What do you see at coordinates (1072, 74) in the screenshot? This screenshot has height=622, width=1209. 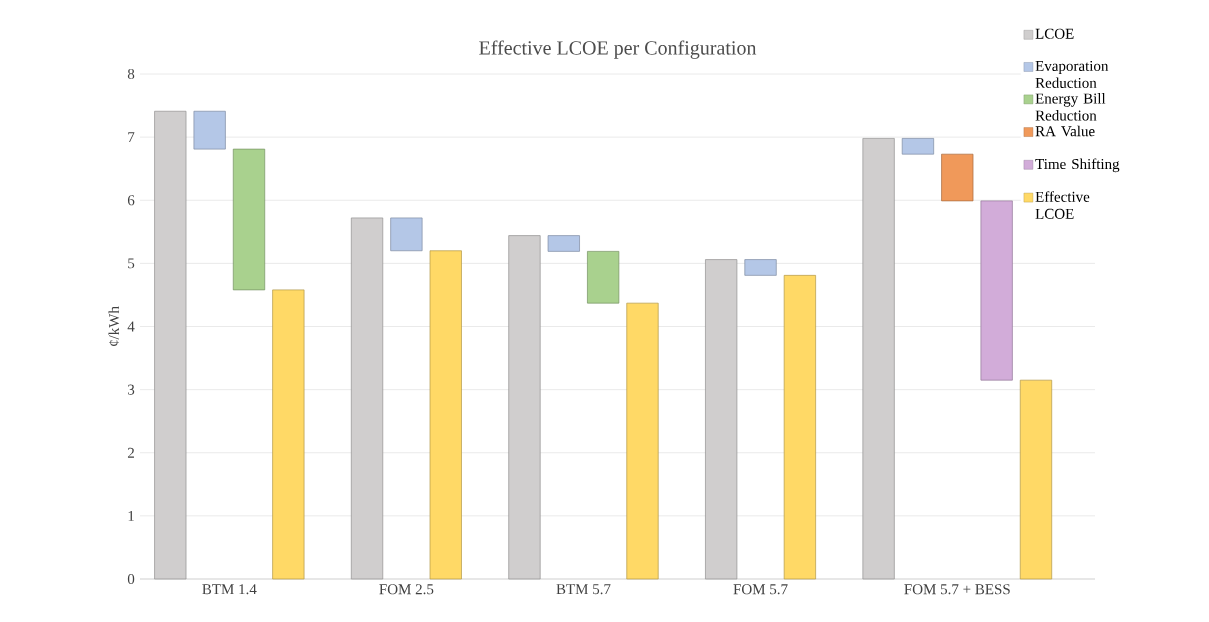 I see `legend-label: Evaporation Reduction` at bounding box center [1072, 74].